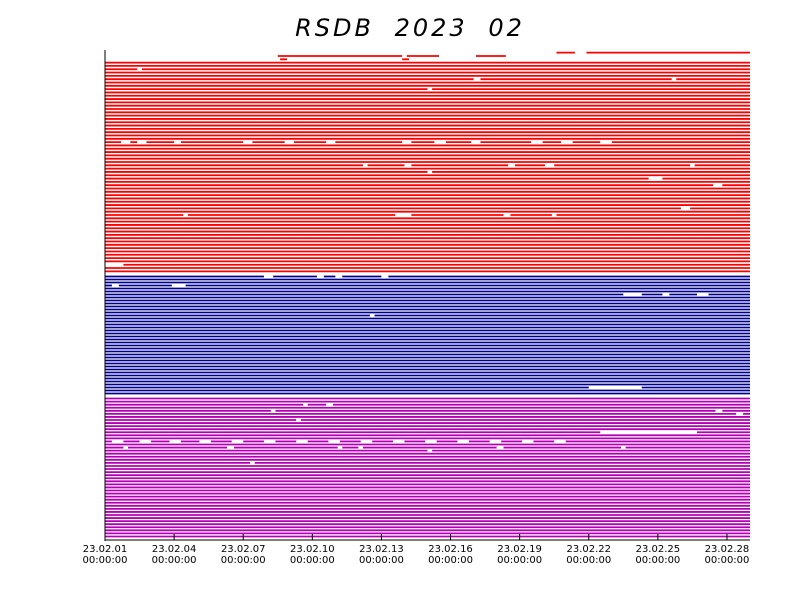 This screenshot has height=612, width=792. Describe the element at coordinates (658, 555) in the screenshot. I see `x-tick-label: 23.02.25 00:00:00` at that location.